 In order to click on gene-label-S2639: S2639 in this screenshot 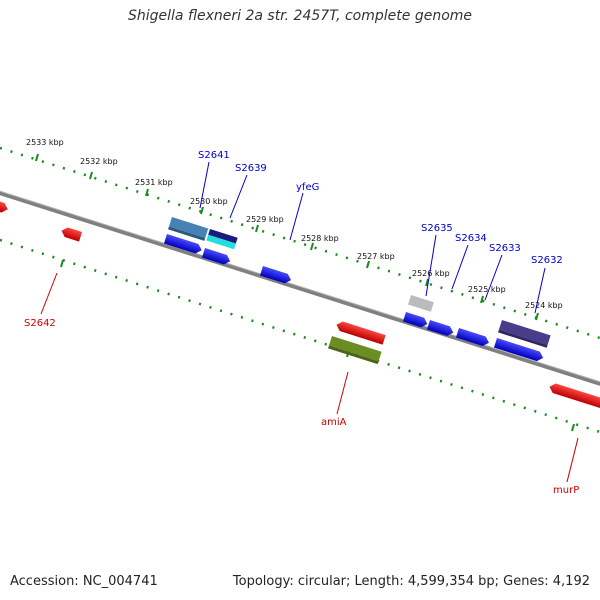, I will do `click(251, 168)`.